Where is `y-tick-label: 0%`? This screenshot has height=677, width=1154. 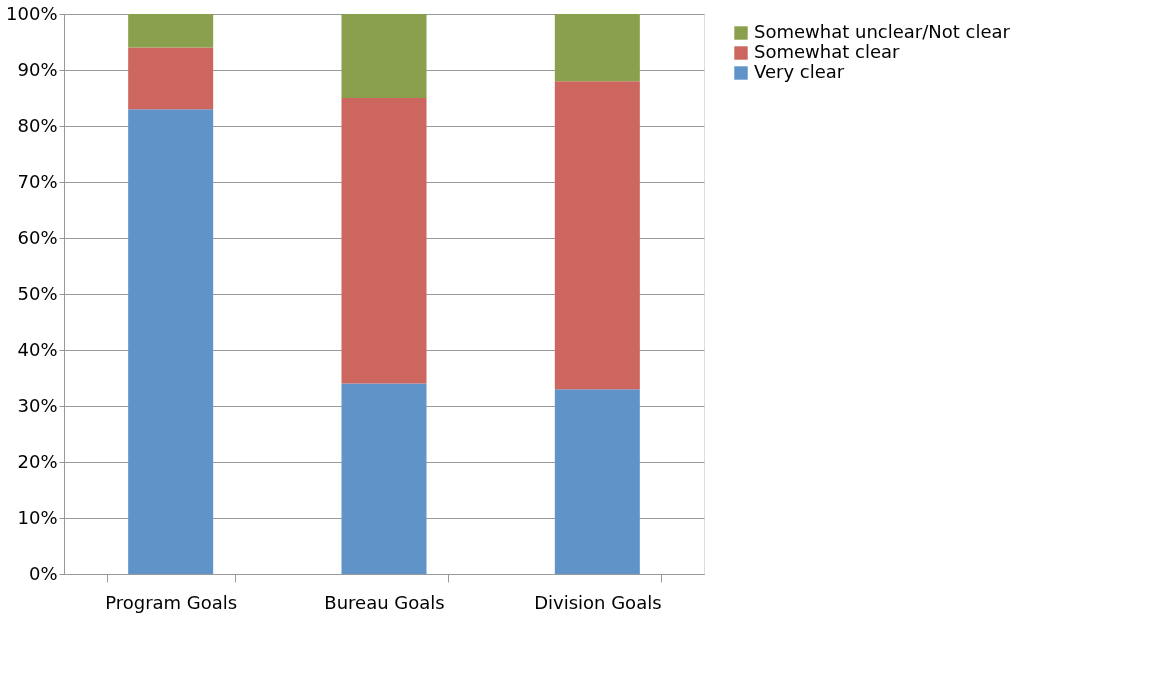 y-tick-label: 0% is located at coordinates (43, 573).